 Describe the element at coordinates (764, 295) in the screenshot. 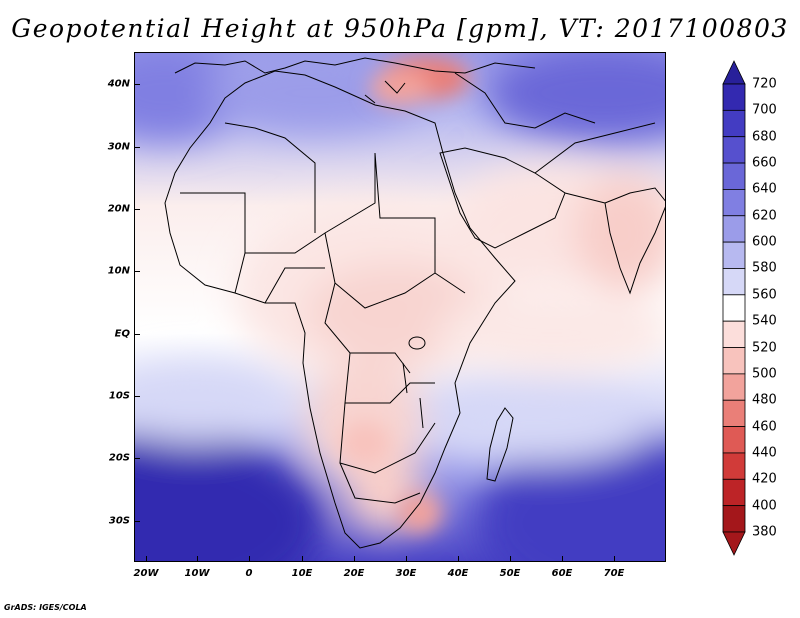

I see `colorbar-level-label: 560` at that location.